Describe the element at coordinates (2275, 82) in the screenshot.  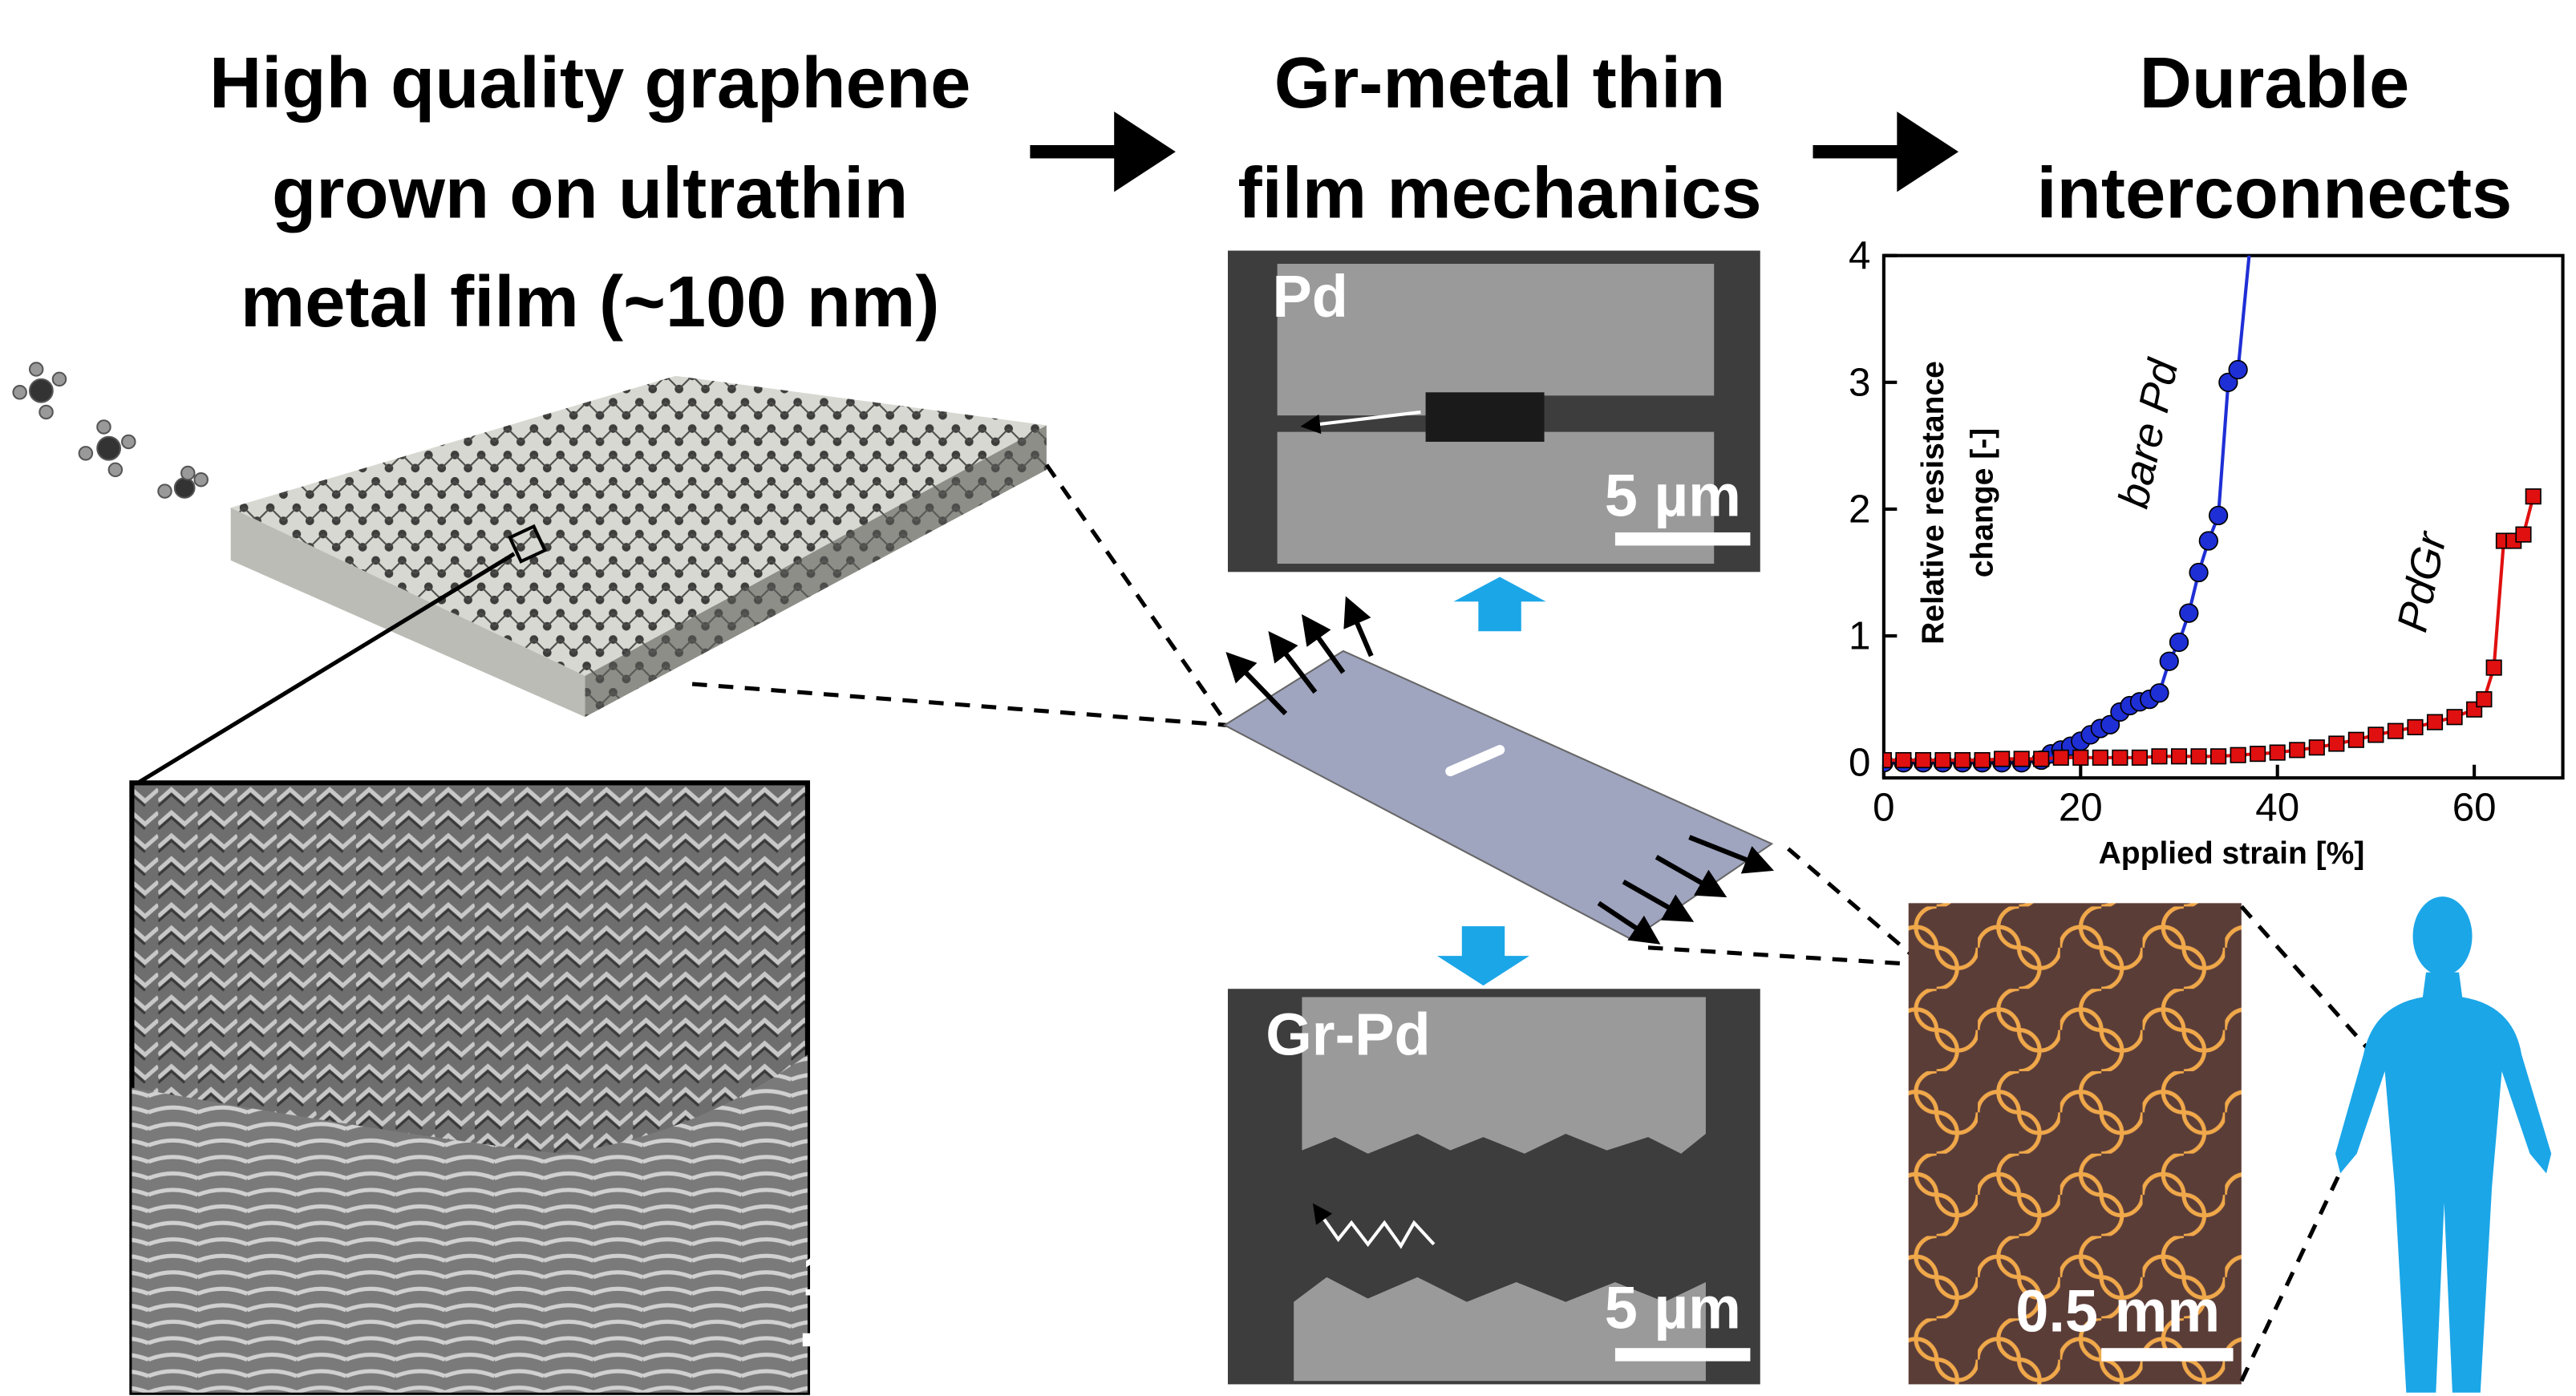
I see `heading-line: Durable` at that location.